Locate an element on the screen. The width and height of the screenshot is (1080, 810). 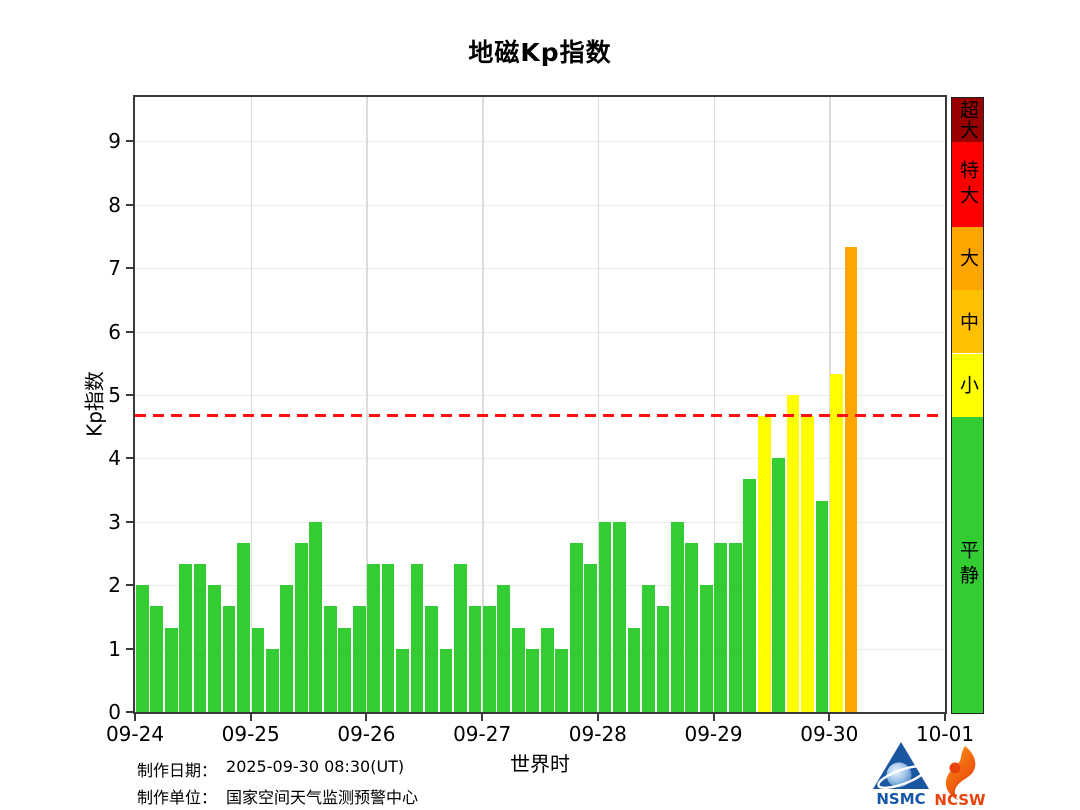
nsmc-logo: NSMC is located at coordinates (901, 774).